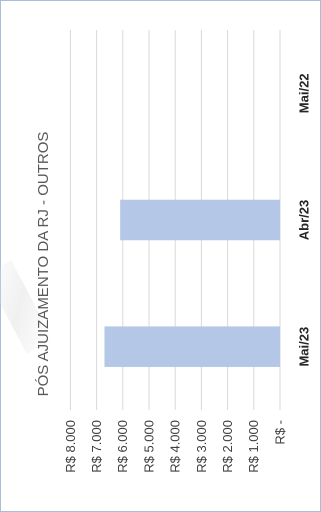 This screenshot has width=321, height=512. What do you see at coordinates (279, 432) in the screenshot?
I see `value-tick-label: R$ -` at bounding box center [279, 432].